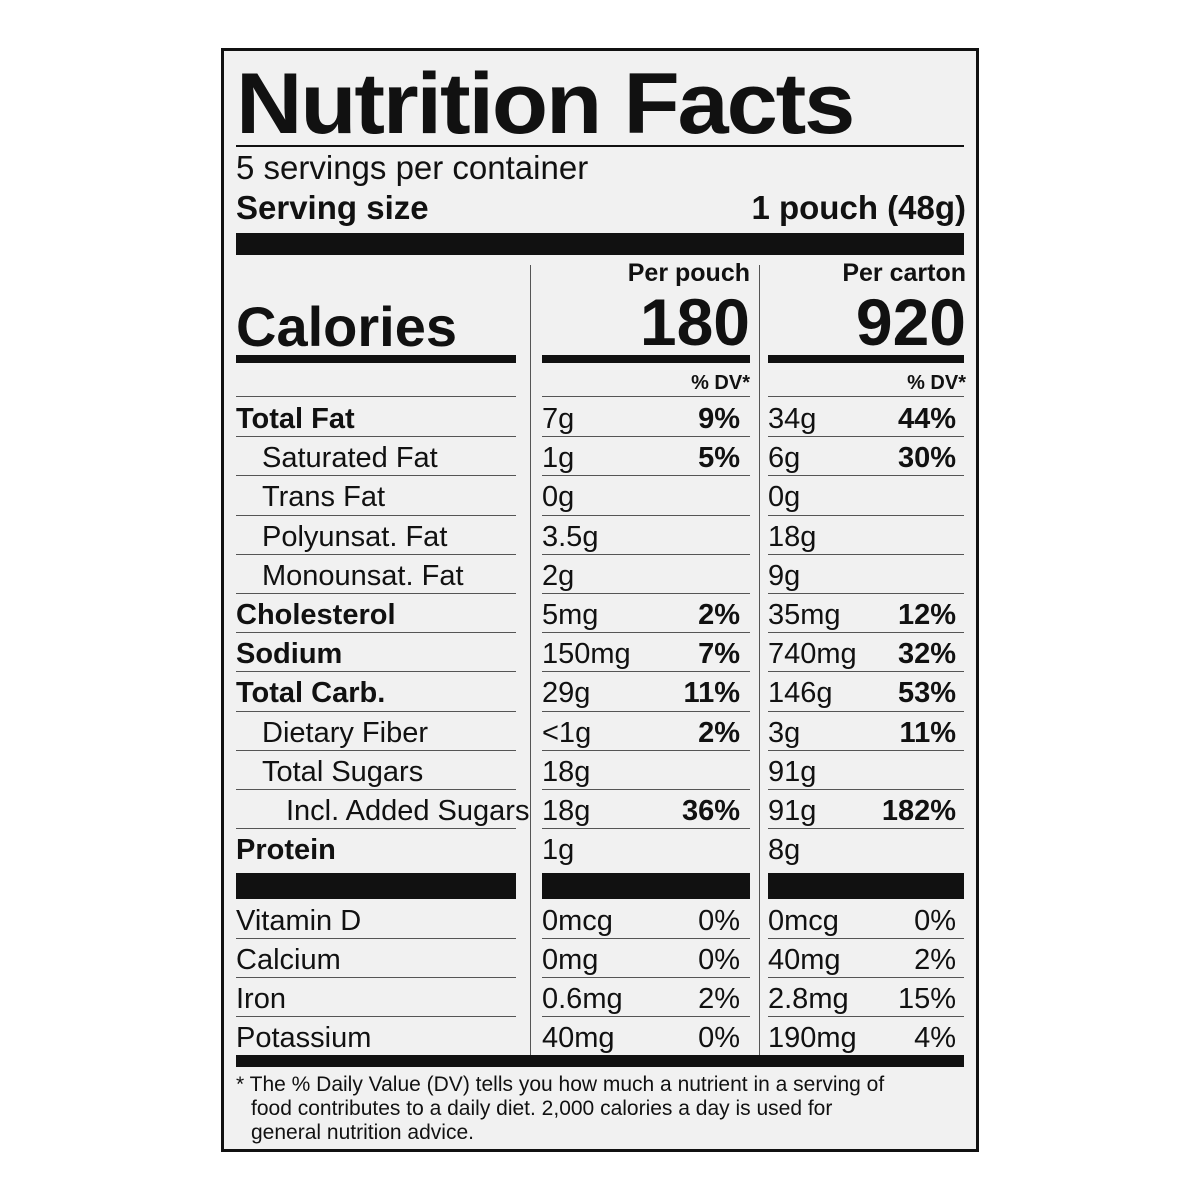  Describe the element at coordinates (316, 615) in the screenshot. I see `nutrient-name: Cholesterol` at that location.